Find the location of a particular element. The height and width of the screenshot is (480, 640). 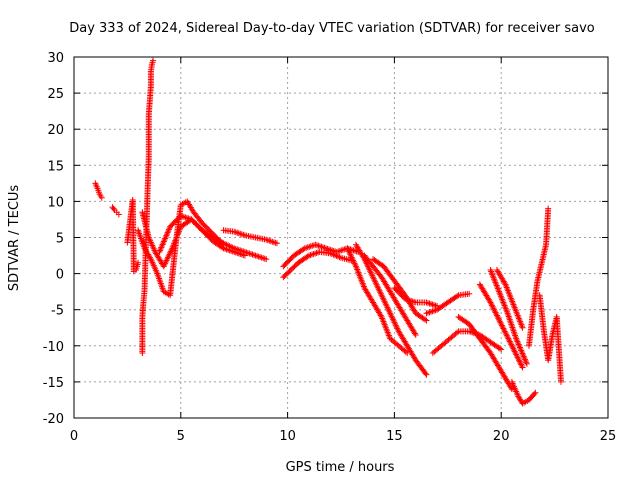

x-tick-label: 15 is located at coordinates (394, 436).